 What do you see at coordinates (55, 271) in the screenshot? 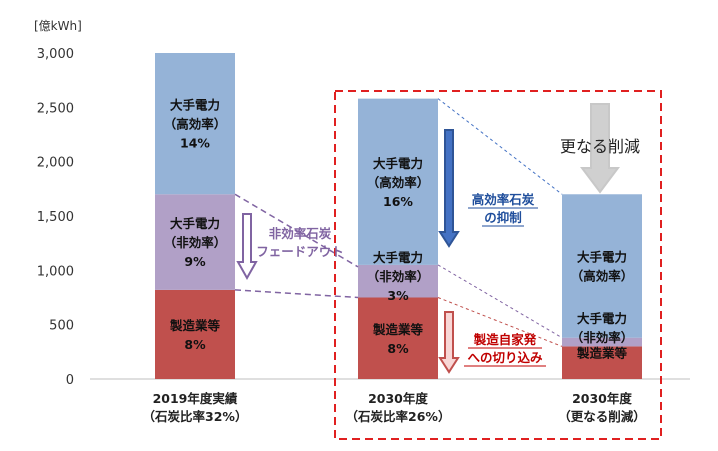
I see `y-tick-label: 1,000` at bounding box center [55, 271].